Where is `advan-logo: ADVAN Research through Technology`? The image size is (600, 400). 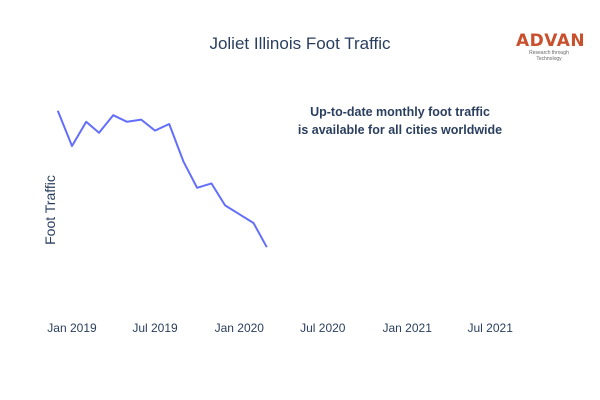
advan-logo: ADVAN Research through Technology is located at coordinates (551, 46).